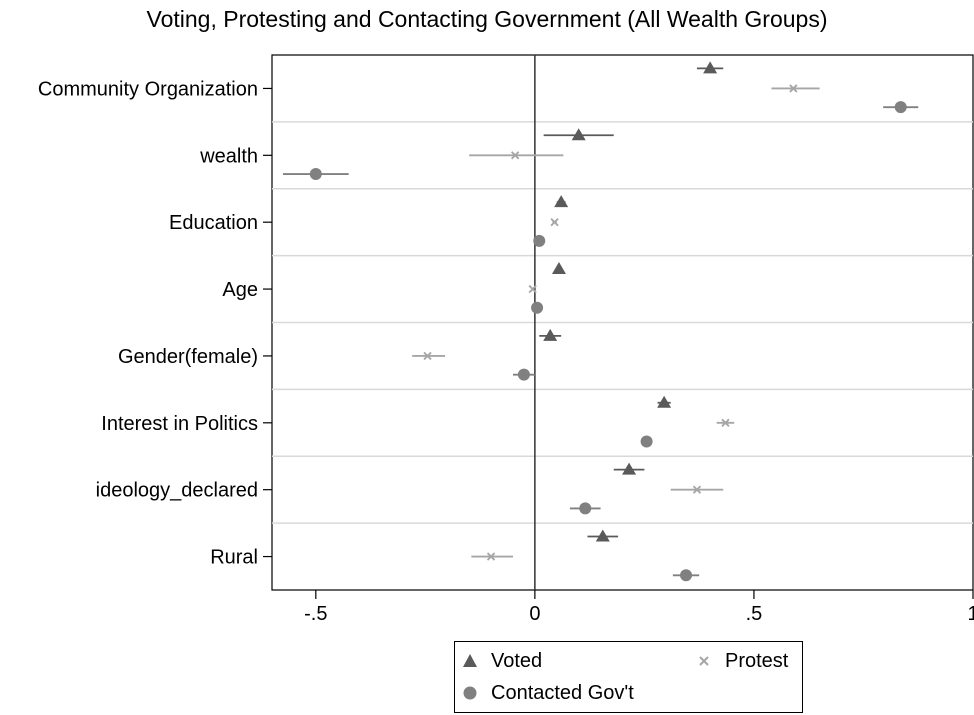 The width and height of the screenshot is (974, 715). I want to click on x-tick-label-1: 0, so click(534, 614).